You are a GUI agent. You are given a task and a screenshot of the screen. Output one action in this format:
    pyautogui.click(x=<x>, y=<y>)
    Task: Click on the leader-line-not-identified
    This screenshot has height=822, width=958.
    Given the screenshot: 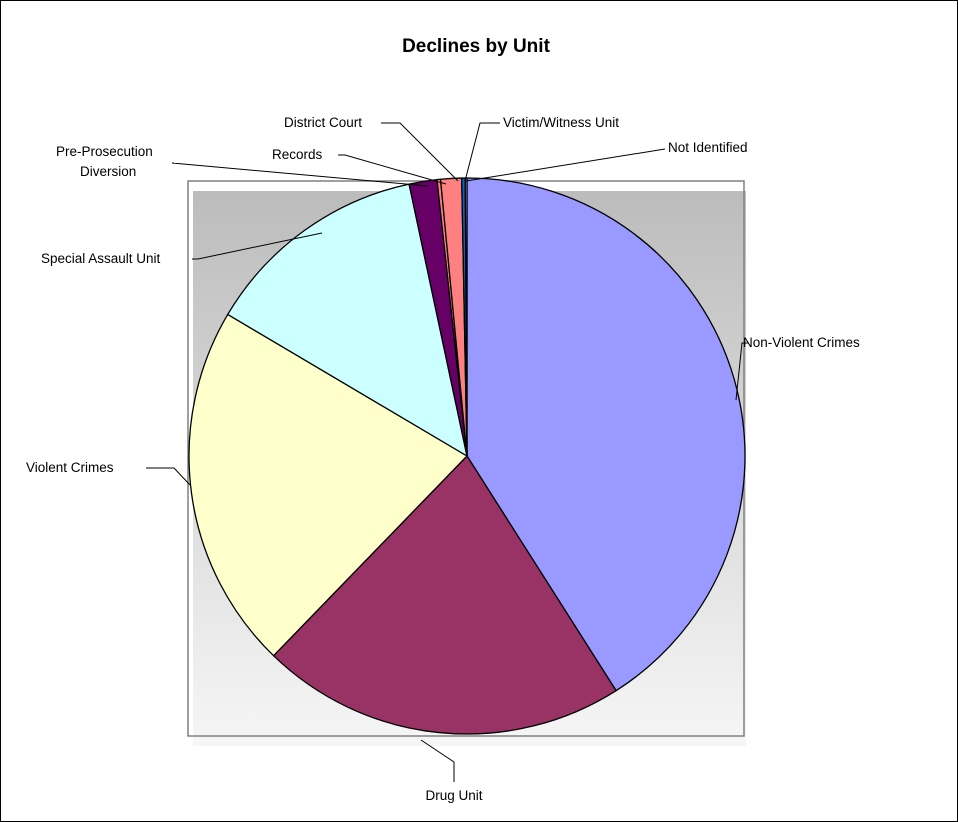 What is the action you would take?
    pyautogui.click(x=565, y=165)
    